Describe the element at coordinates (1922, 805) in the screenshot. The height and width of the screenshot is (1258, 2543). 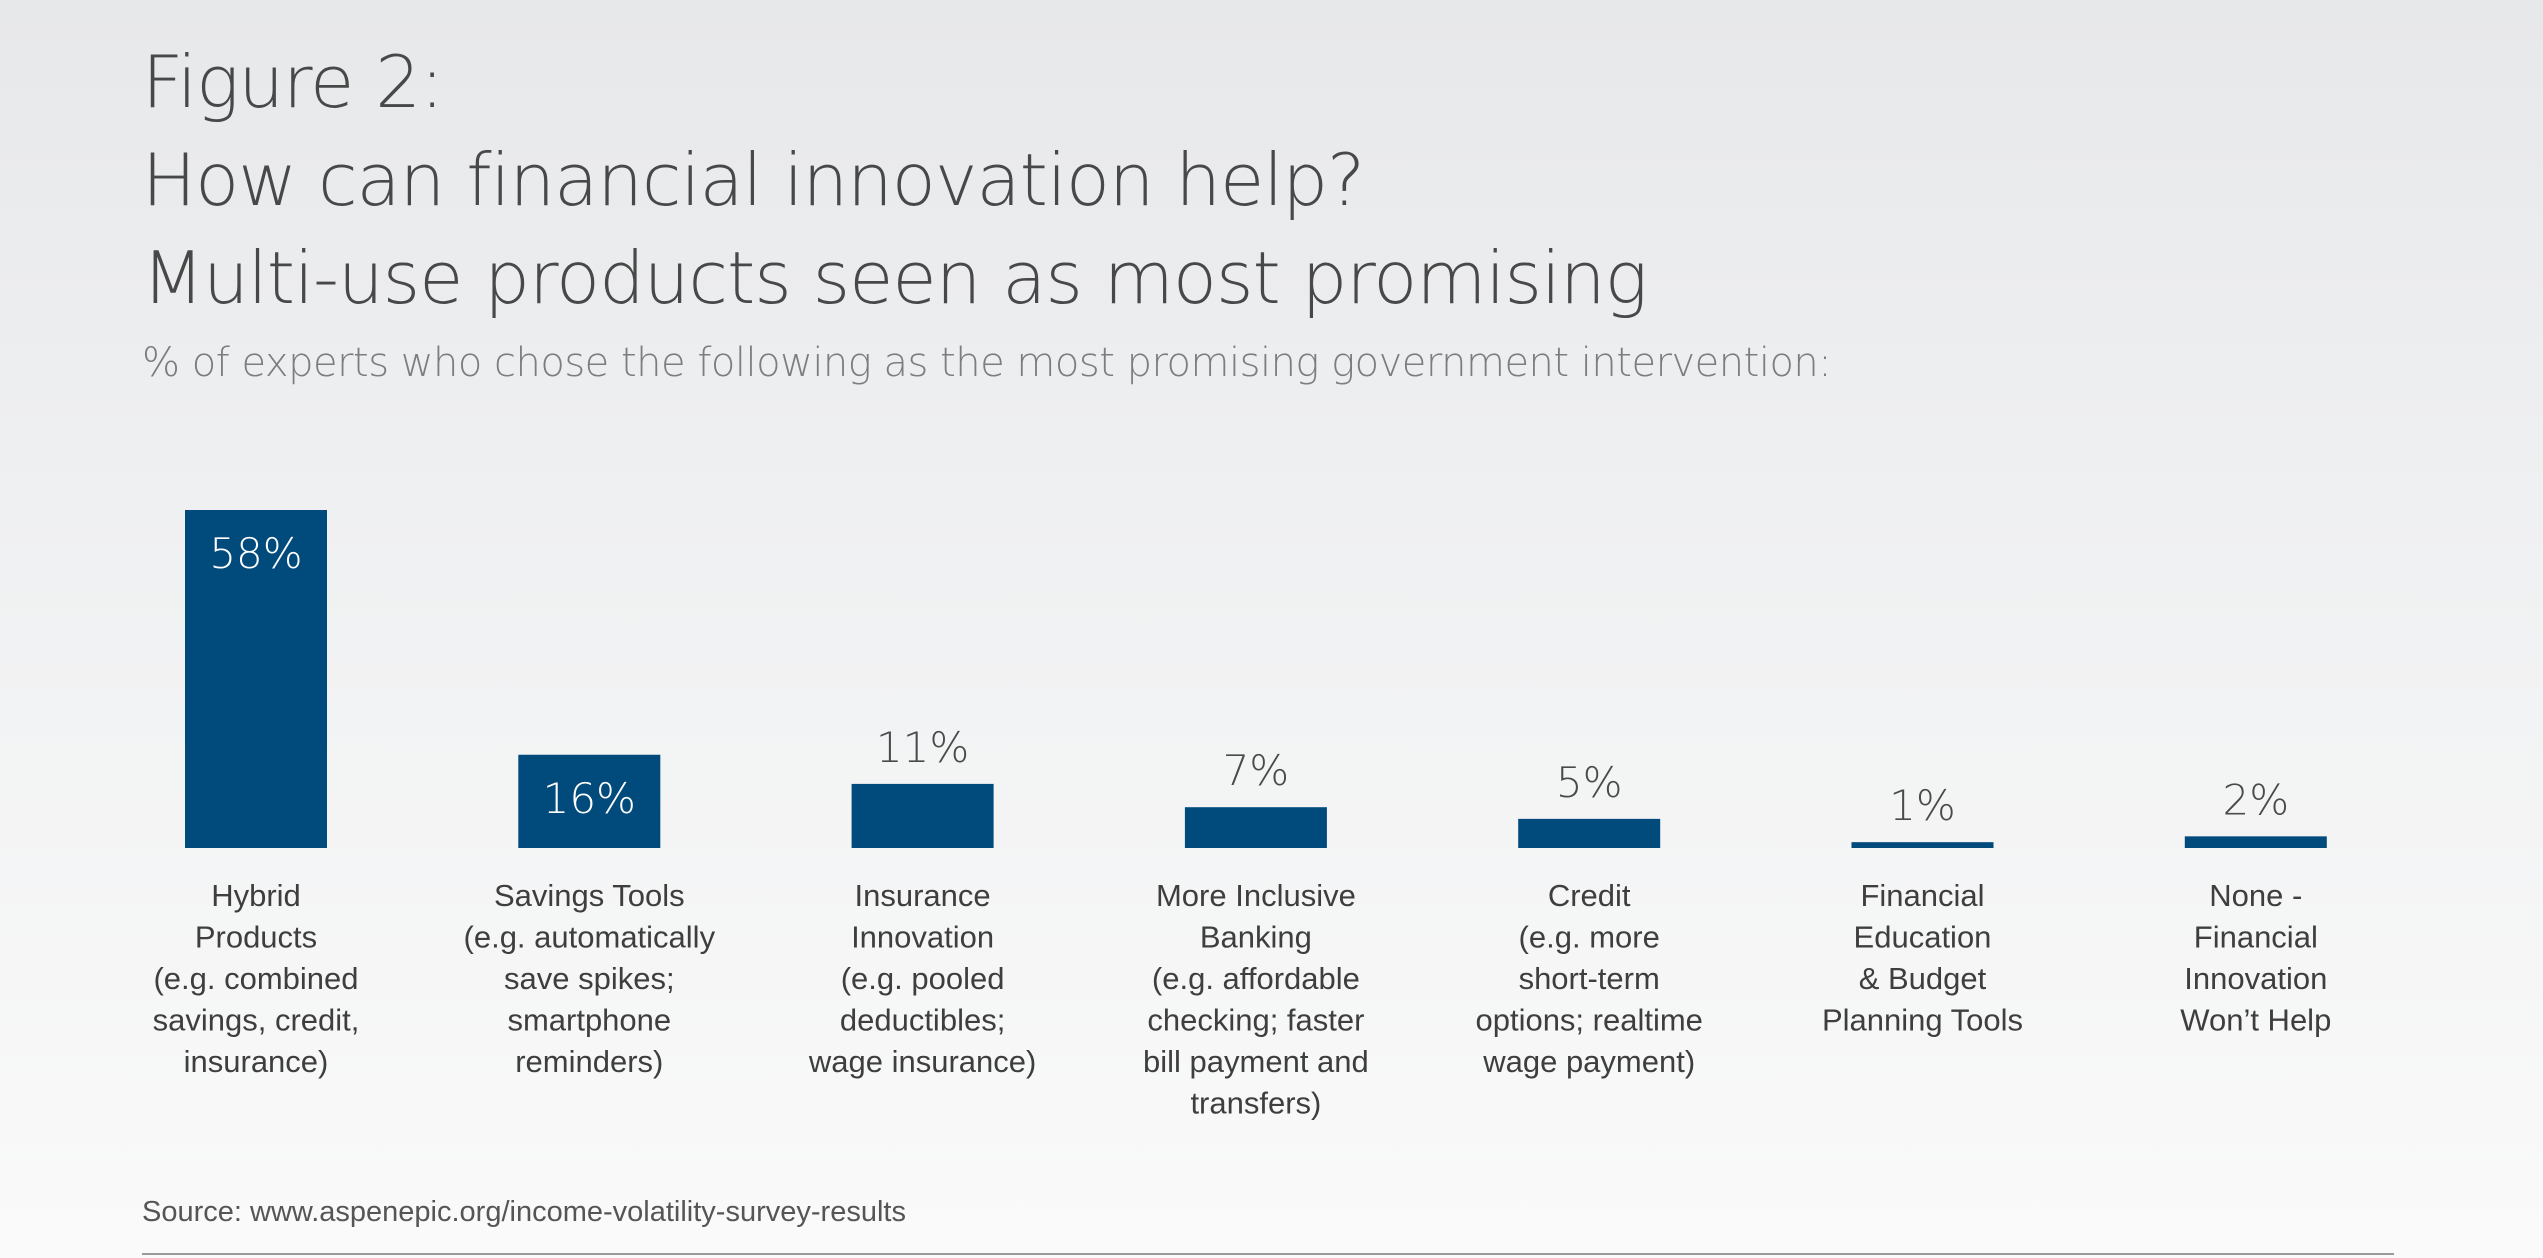
I see `data-label: 1%` at that location.